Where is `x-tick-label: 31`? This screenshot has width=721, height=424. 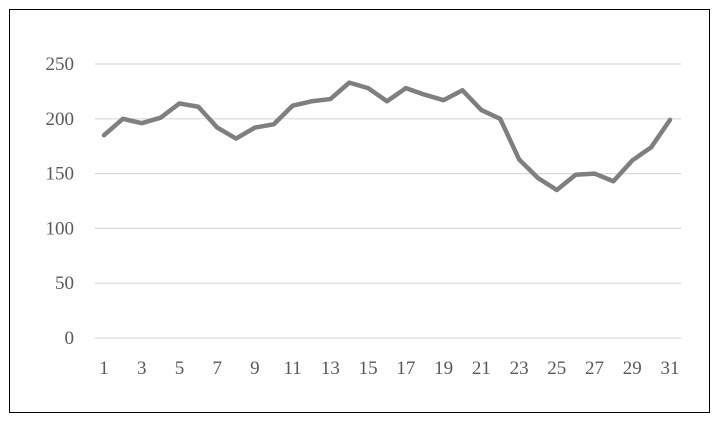 x-tick-label: 31 is located at coordinates (670, 368).